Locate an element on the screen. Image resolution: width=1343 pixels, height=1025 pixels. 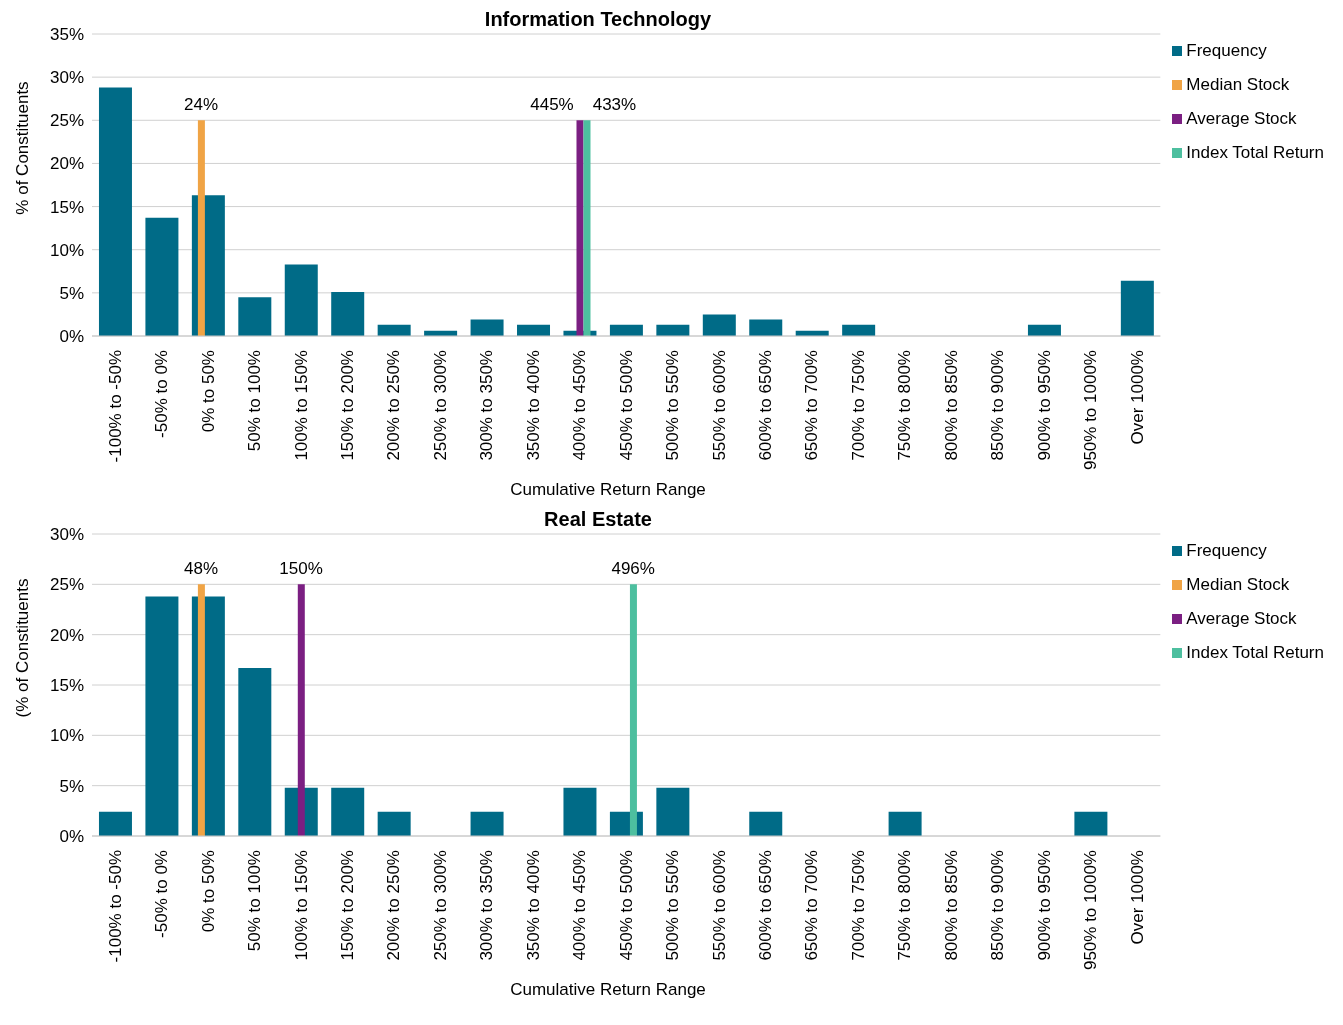
legend-label: Median Stock is located at coordinates (1238, 585).